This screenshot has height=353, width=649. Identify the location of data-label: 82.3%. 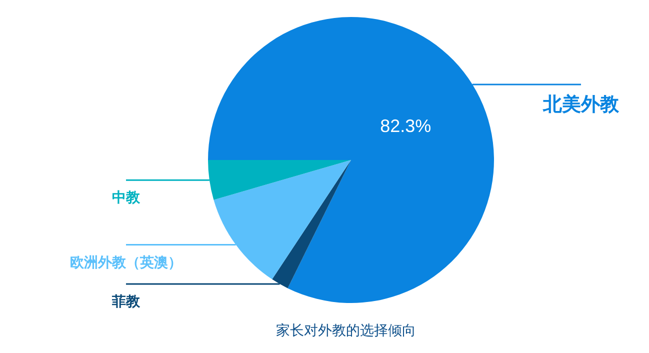
(406, 126).